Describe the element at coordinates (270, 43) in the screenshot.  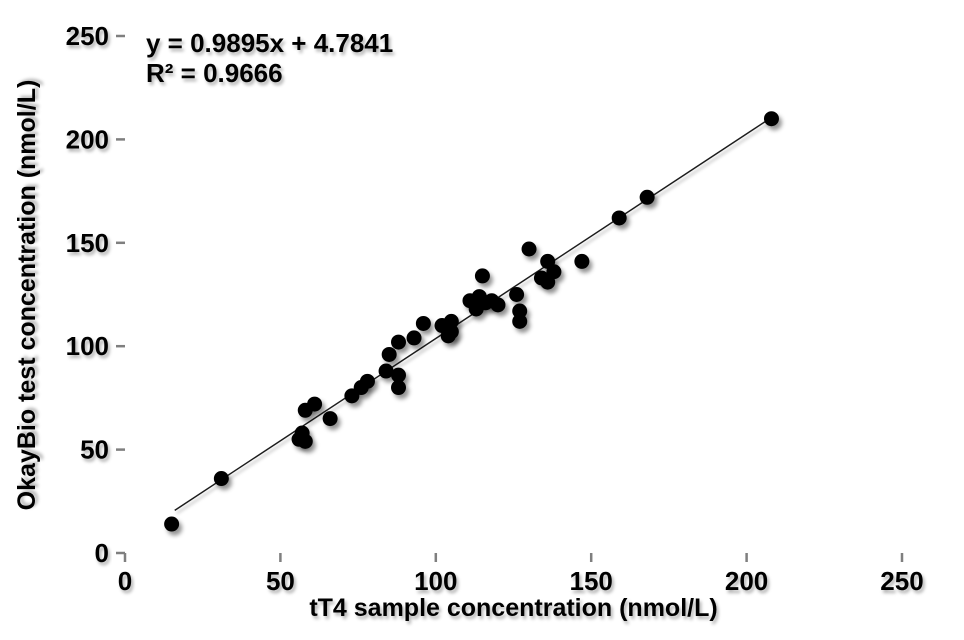
I see `trendline-equation: y = 0.9895x + 4.7841` at that location.